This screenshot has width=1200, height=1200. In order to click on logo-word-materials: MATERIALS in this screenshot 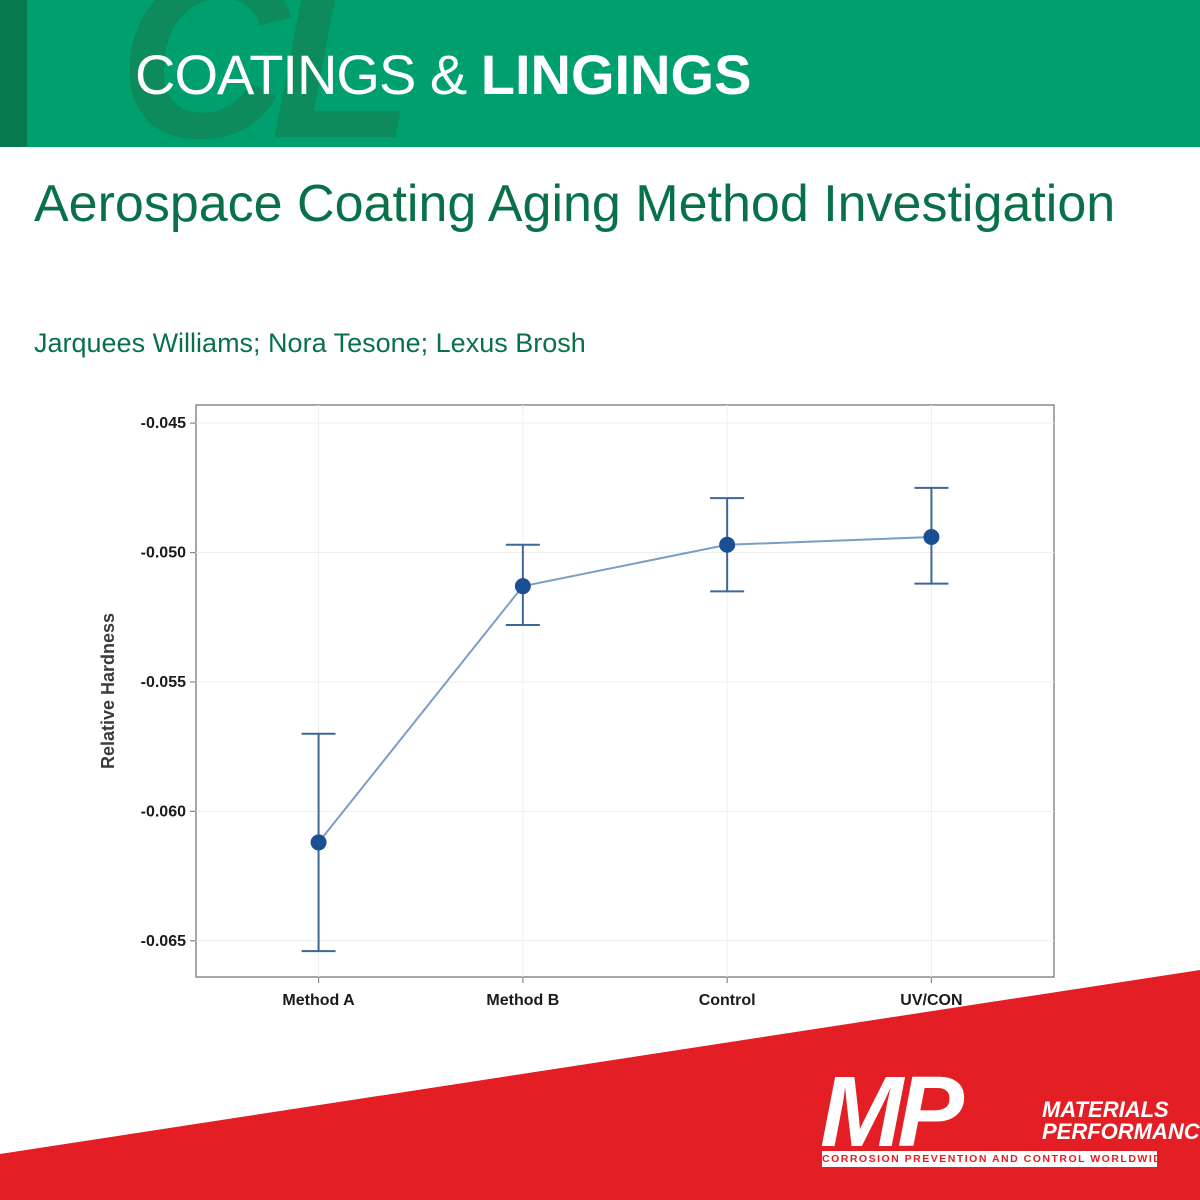, I will do `click(1105, 1109)`.